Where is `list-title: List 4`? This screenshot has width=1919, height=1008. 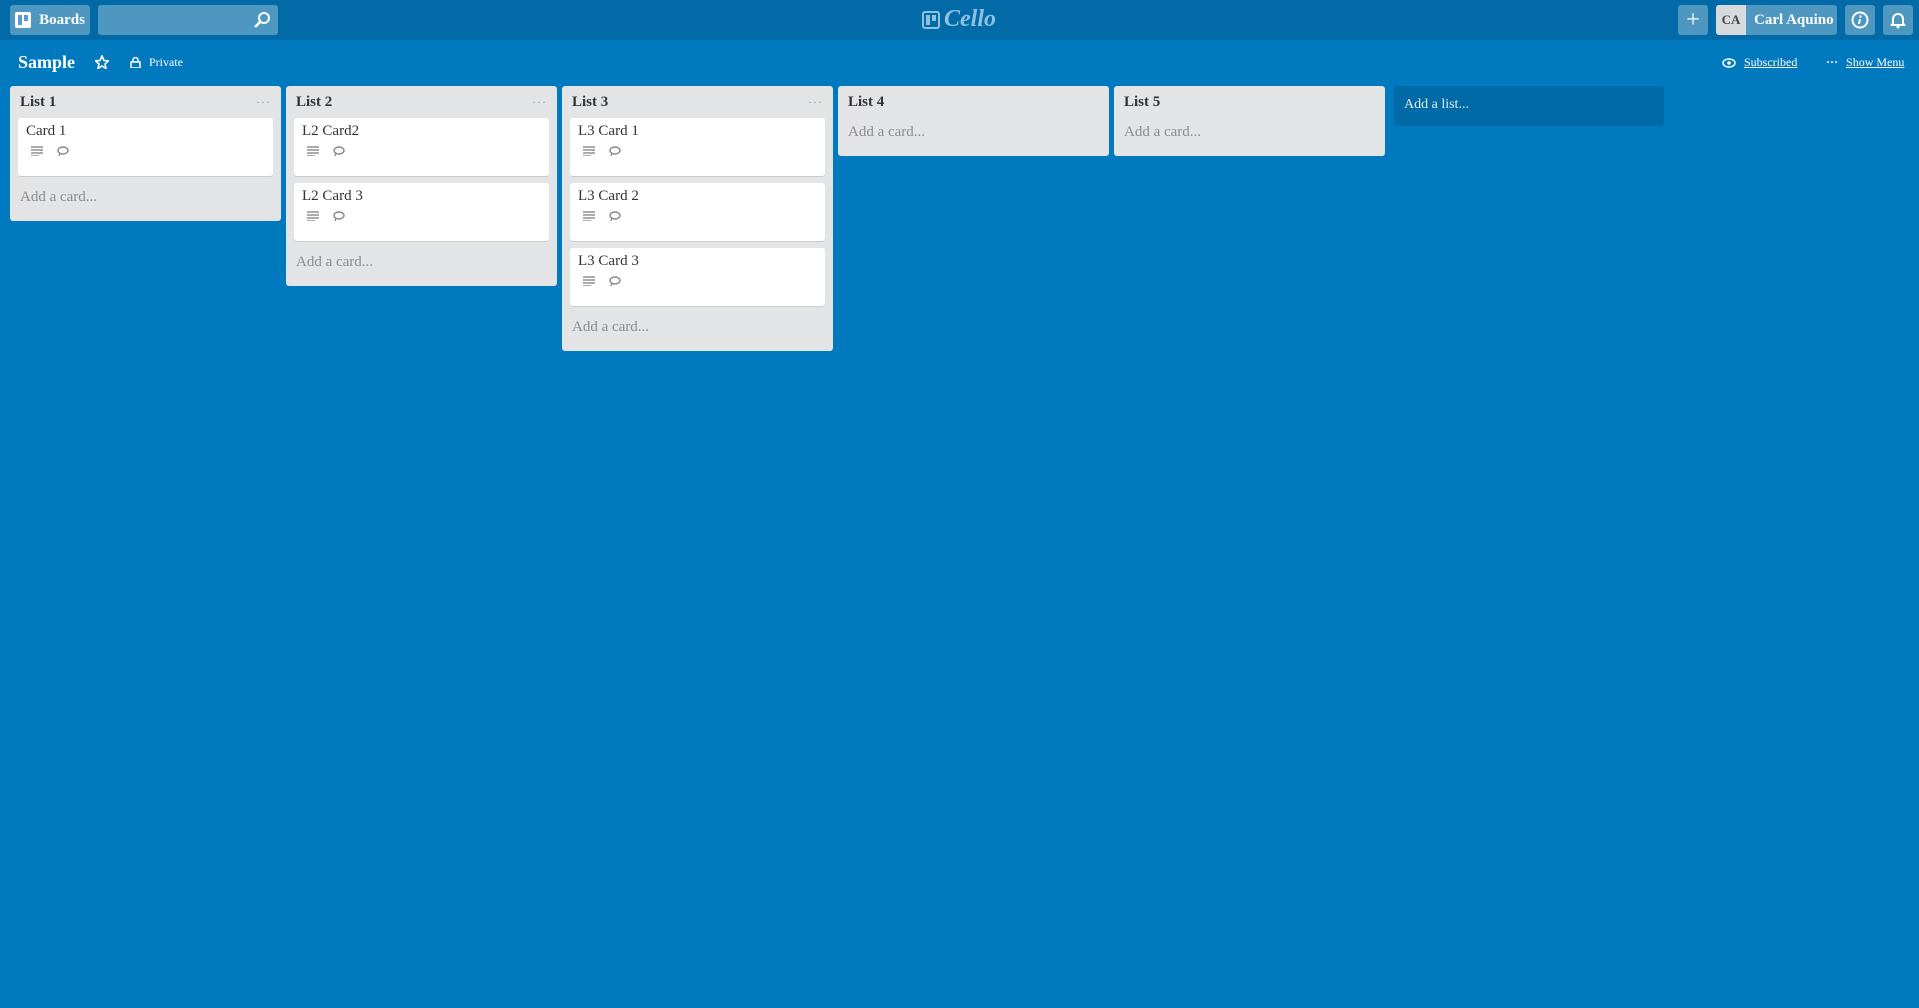 list-title: List 4 is located at coordinates (866, 101).